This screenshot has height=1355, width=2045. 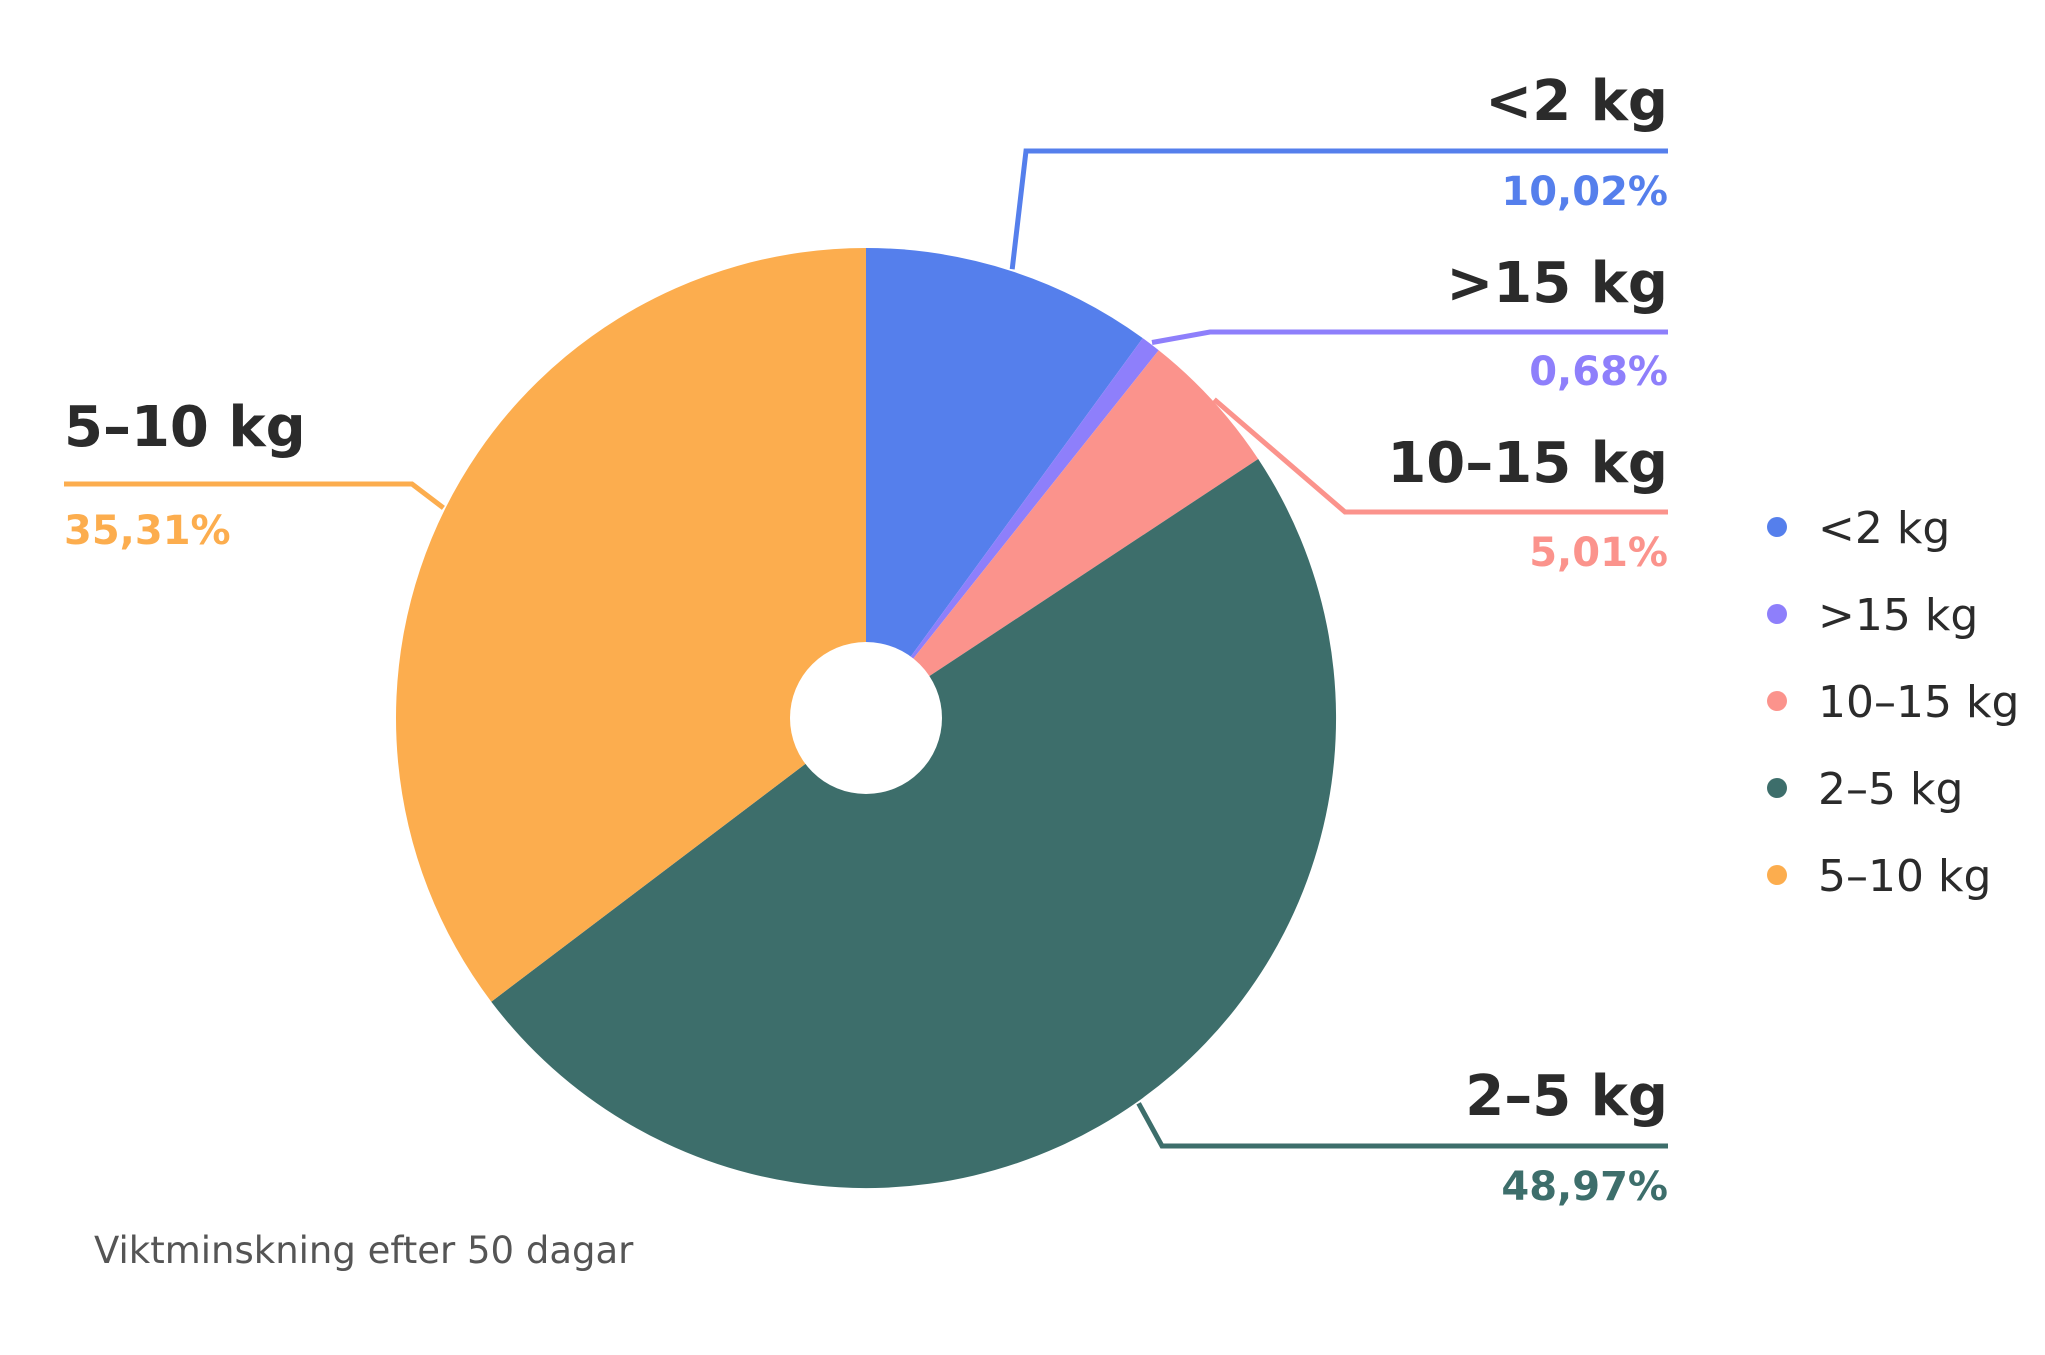 I want to click on callout-0-percent-label: 10,02%, so click(x=1584, y=192).